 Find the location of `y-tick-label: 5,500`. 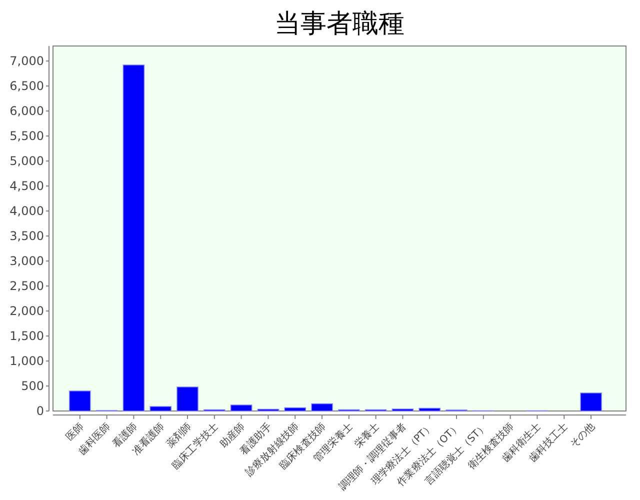

y-tick-label: 5,500 is located at coordinates (27, 136).